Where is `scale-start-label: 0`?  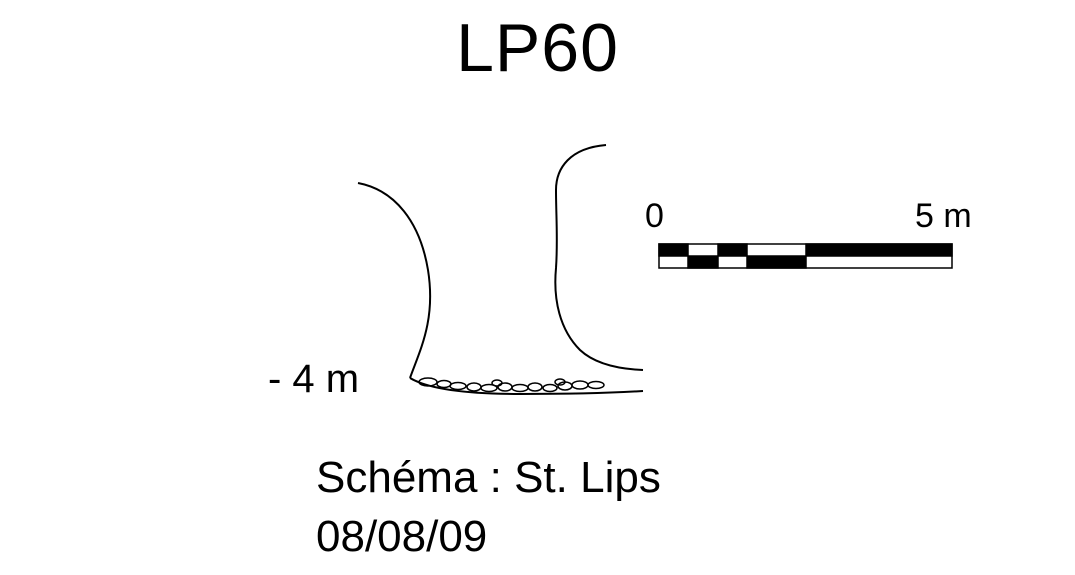 scale-start-label: 0 is located at coordinates (654, 216).